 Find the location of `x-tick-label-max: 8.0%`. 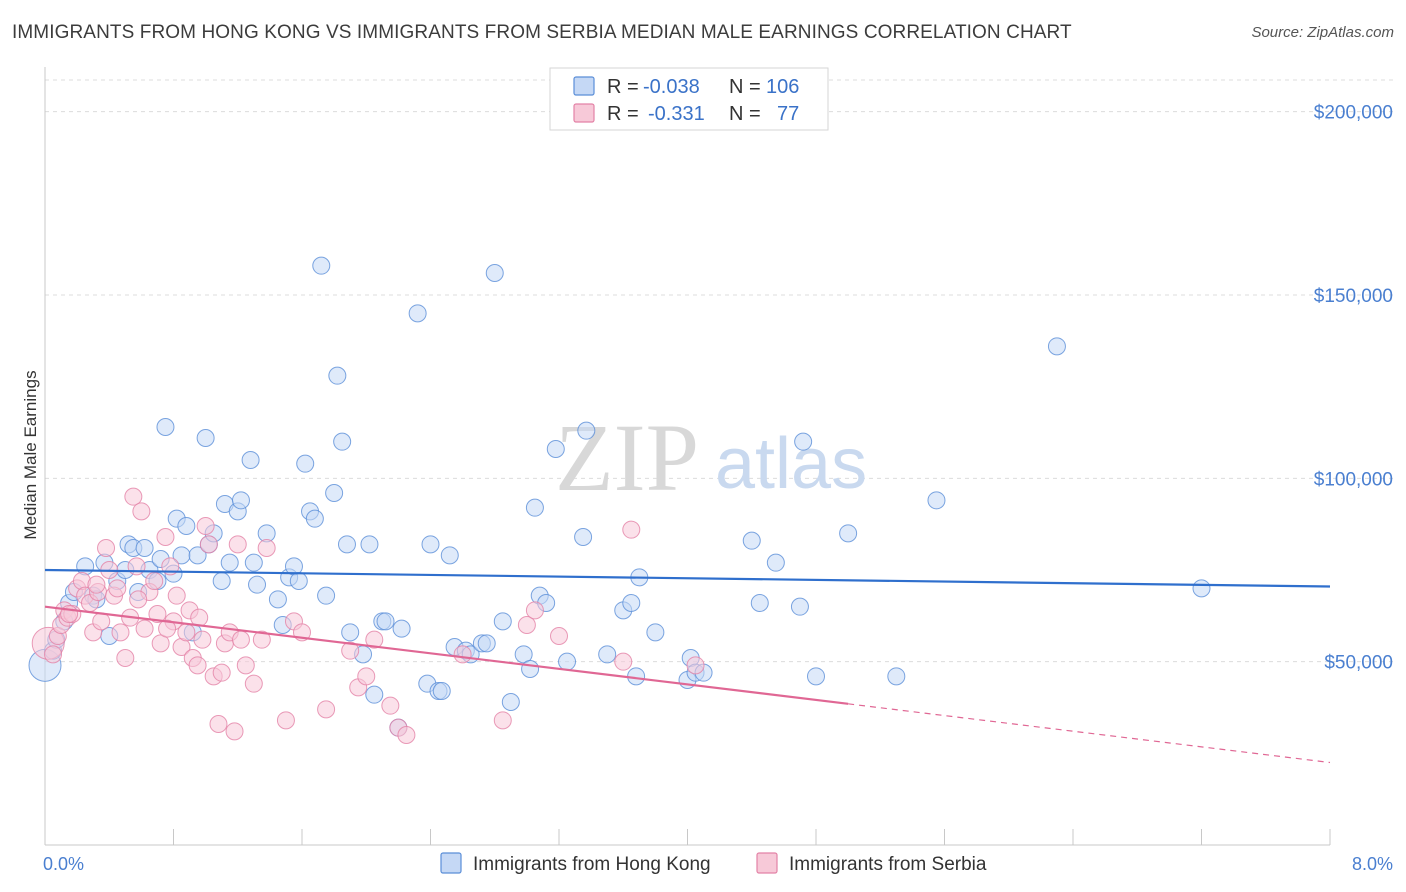

x-tick-label-max: 8.0% is located at coordinates (1372, 864).